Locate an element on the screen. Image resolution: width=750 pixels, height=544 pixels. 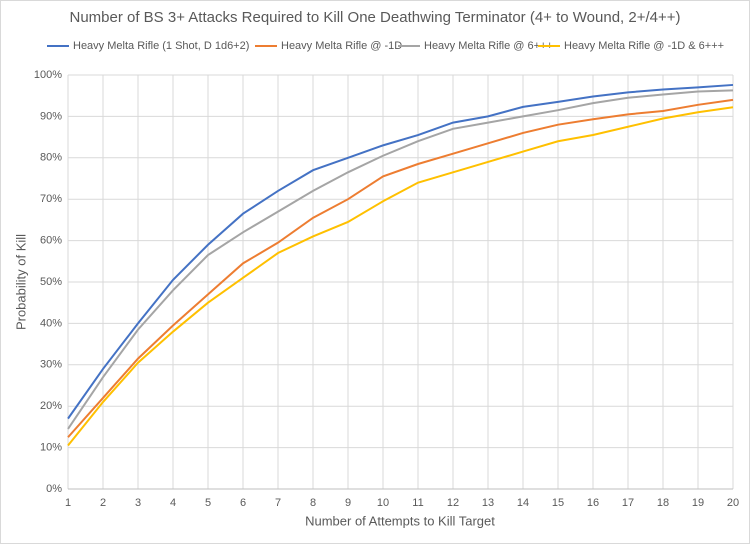
y-tick-label: 50% is located at coordinates (51, 282).